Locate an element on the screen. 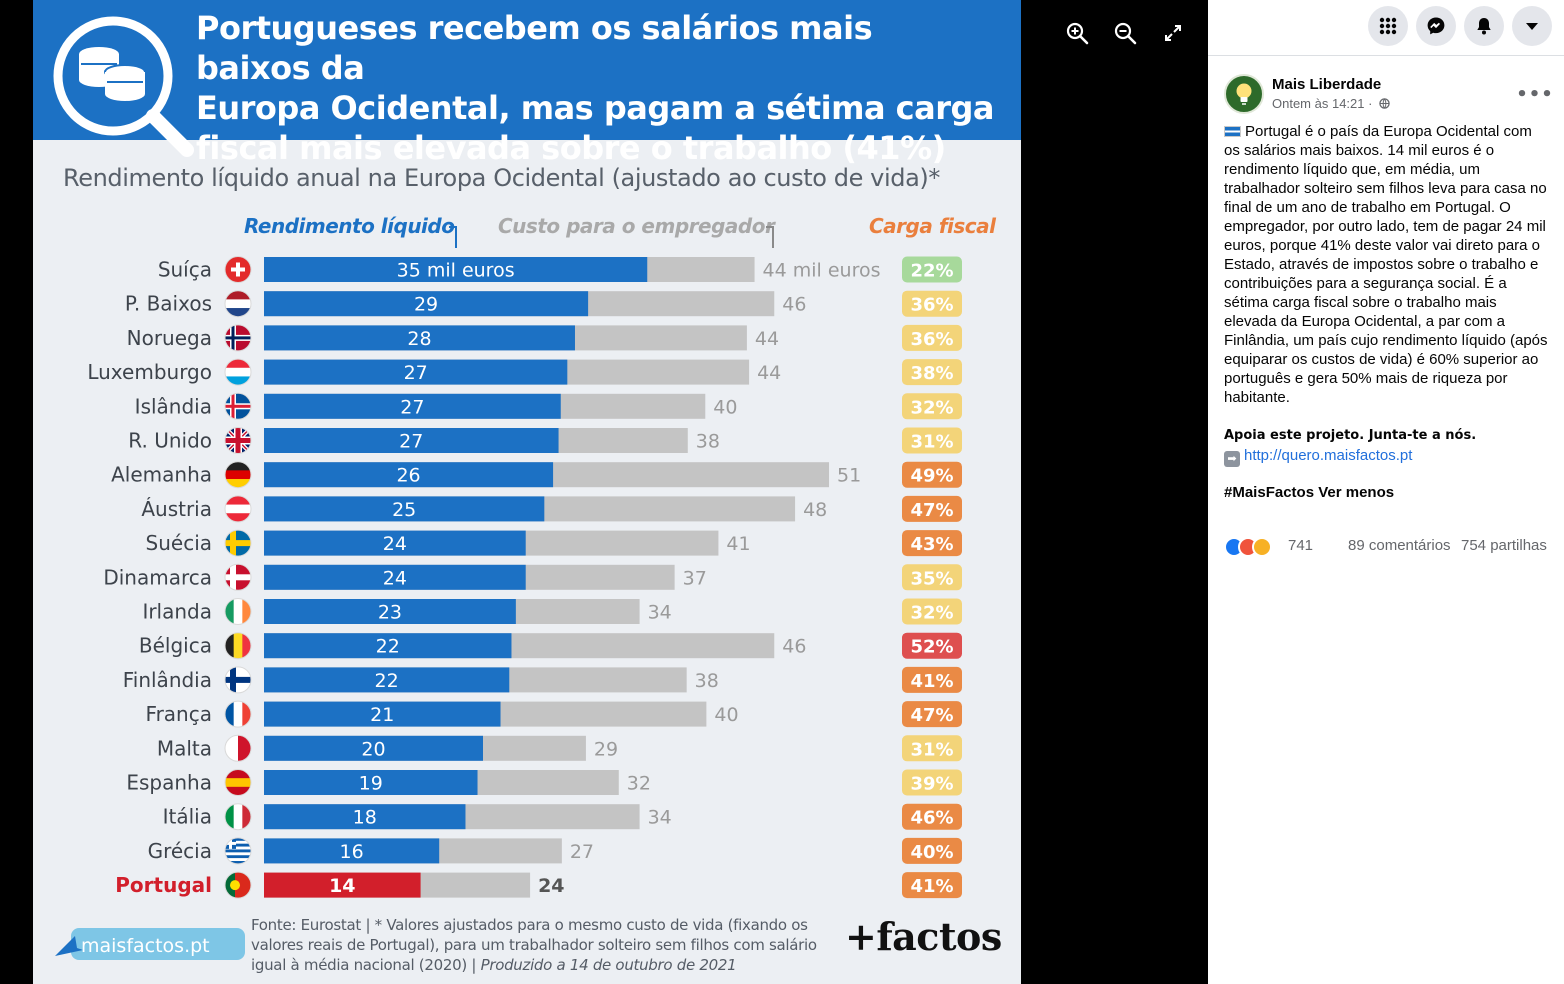 Image resolution: width=1564 pixels, height=984 pixels. page-name: Mais Liberdade is located at coordinates (1327, 84).